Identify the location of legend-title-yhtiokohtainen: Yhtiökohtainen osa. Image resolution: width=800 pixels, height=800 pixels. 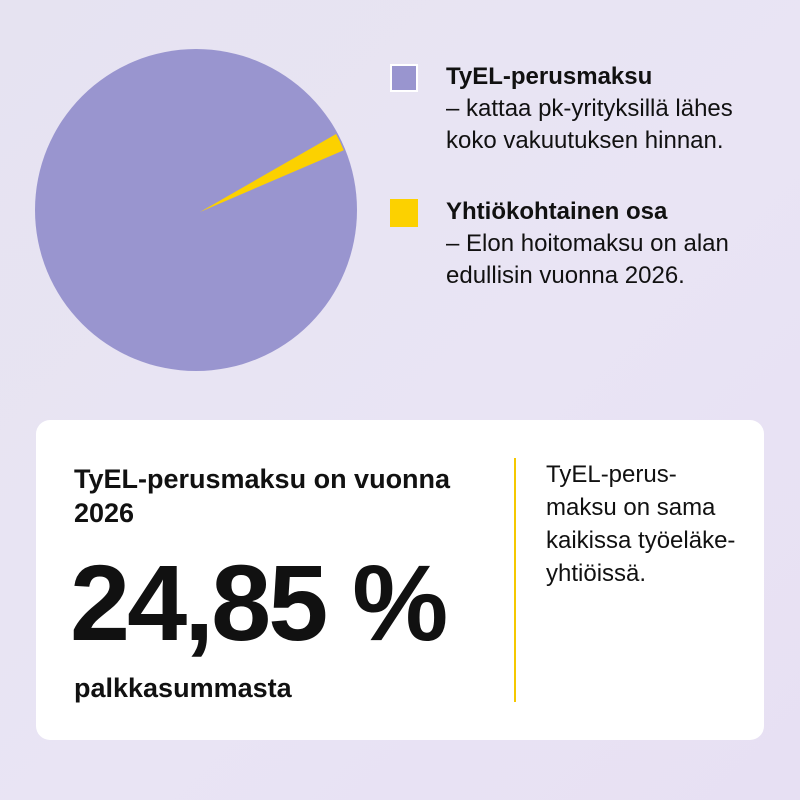
(557, 211).